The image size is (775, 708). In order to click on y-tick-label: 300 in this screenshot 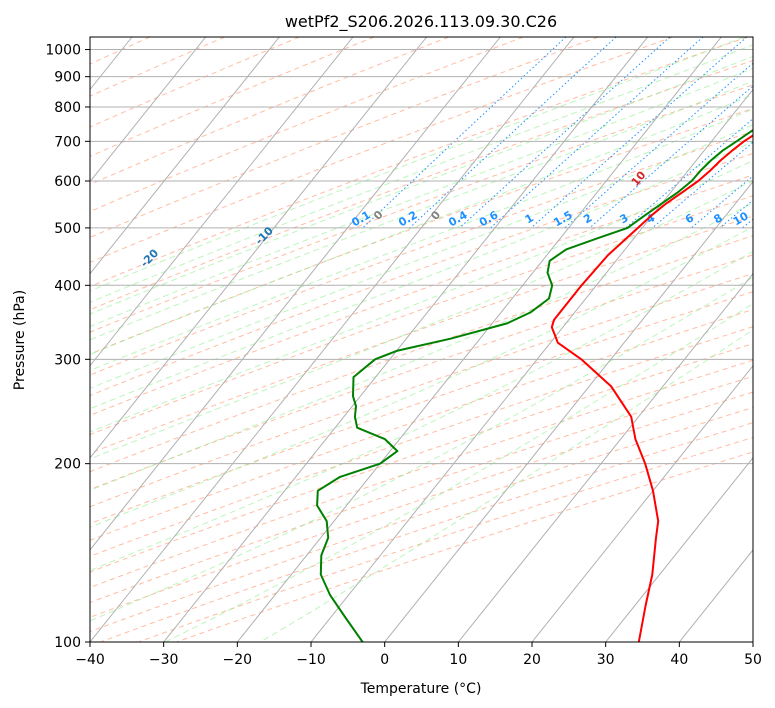, I will do `click(67, 360)`.